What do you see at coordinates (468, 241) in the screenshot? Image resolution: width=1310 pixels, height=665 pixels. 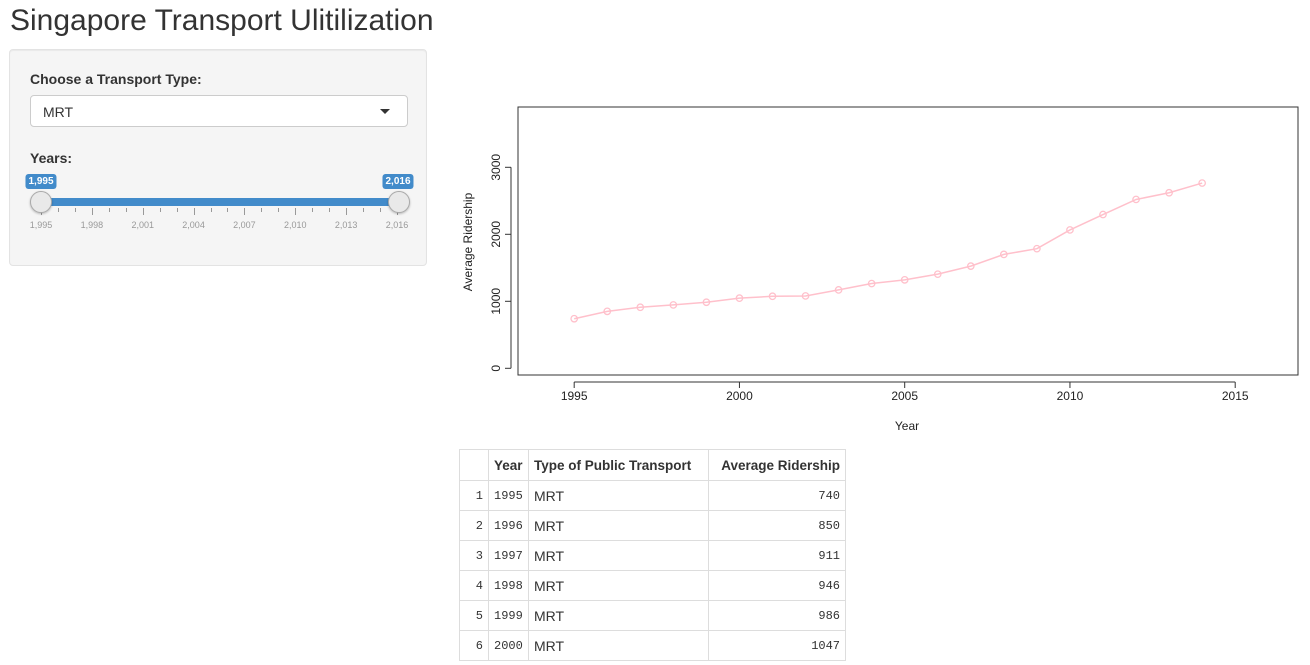 I see `y-axis-title: Average Ridership` at bounding box center [468, 241].